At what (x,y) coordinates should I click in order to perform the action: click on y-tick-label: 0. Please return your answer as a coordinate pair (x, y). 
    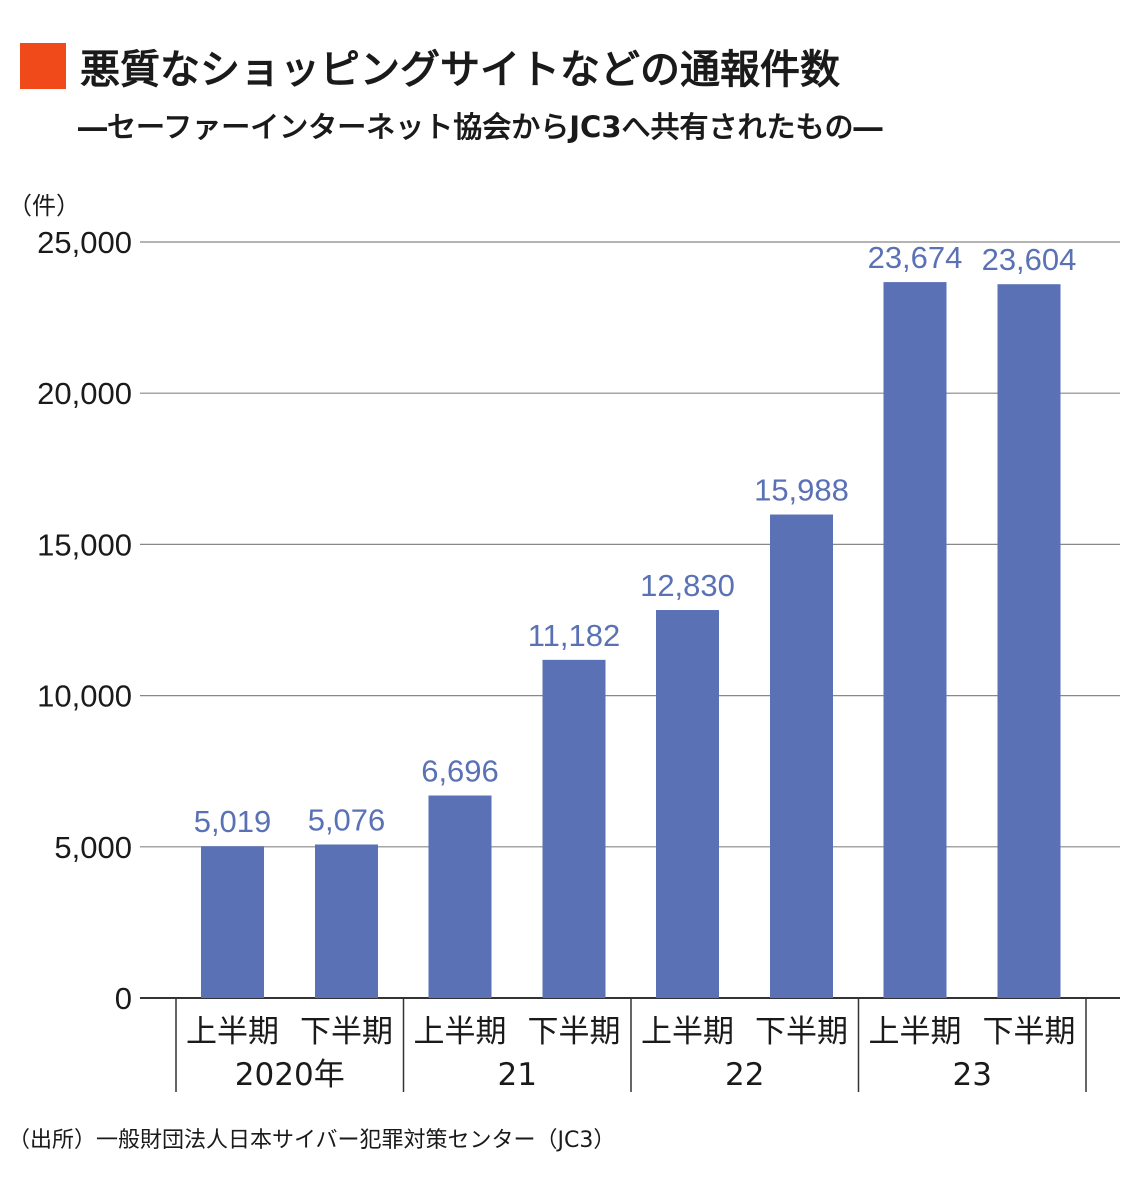
    Looking at the image, I should click on (123, 998).